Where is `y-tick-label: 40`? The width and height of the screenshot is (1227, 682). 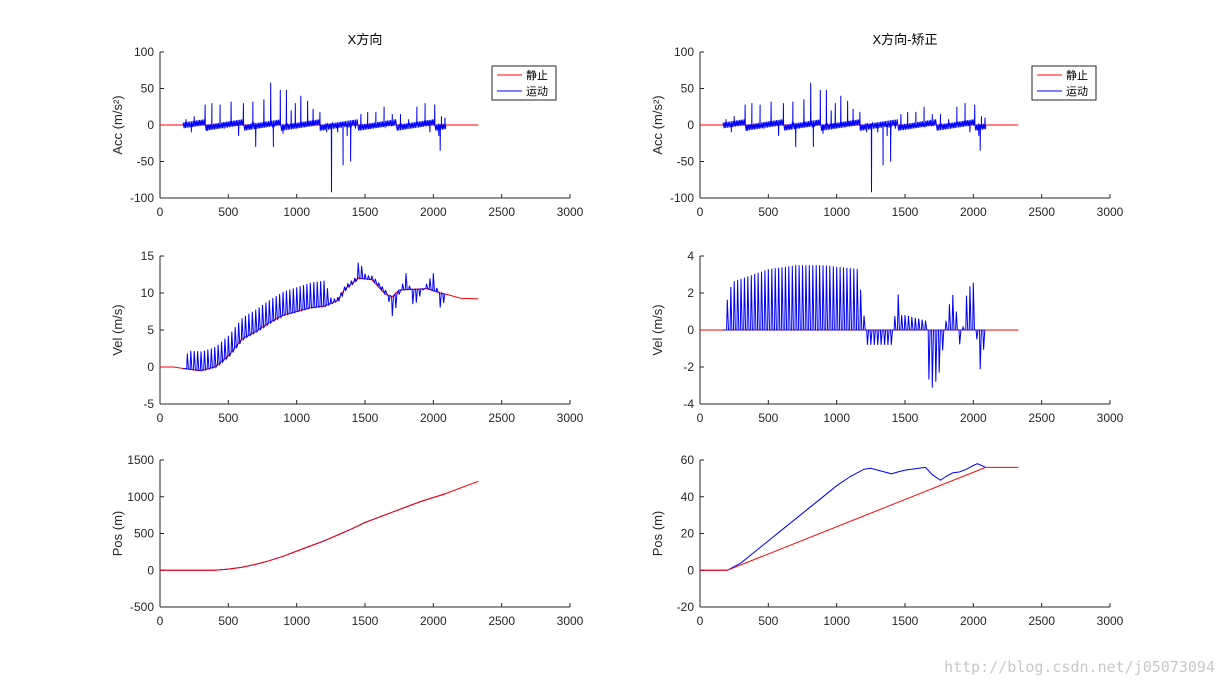
y-tick-label: 40 is located at coordinates (688, 497).